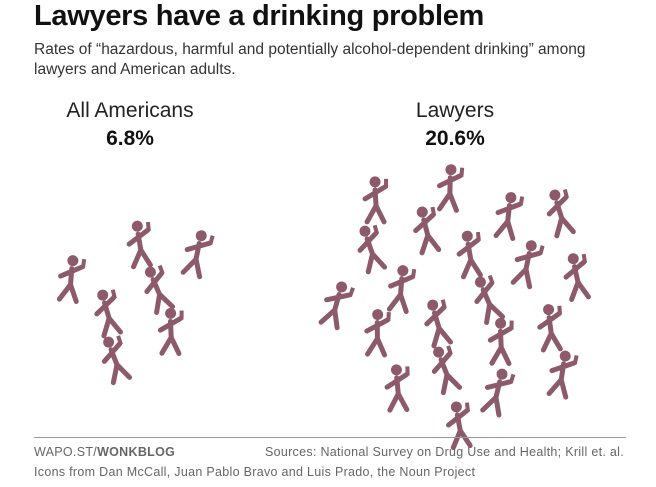 This screenshot has height=487, width=656. Describe the element at coordinates (130, 138) in the screenshot. I see `value-label: 6.8%` at that location.